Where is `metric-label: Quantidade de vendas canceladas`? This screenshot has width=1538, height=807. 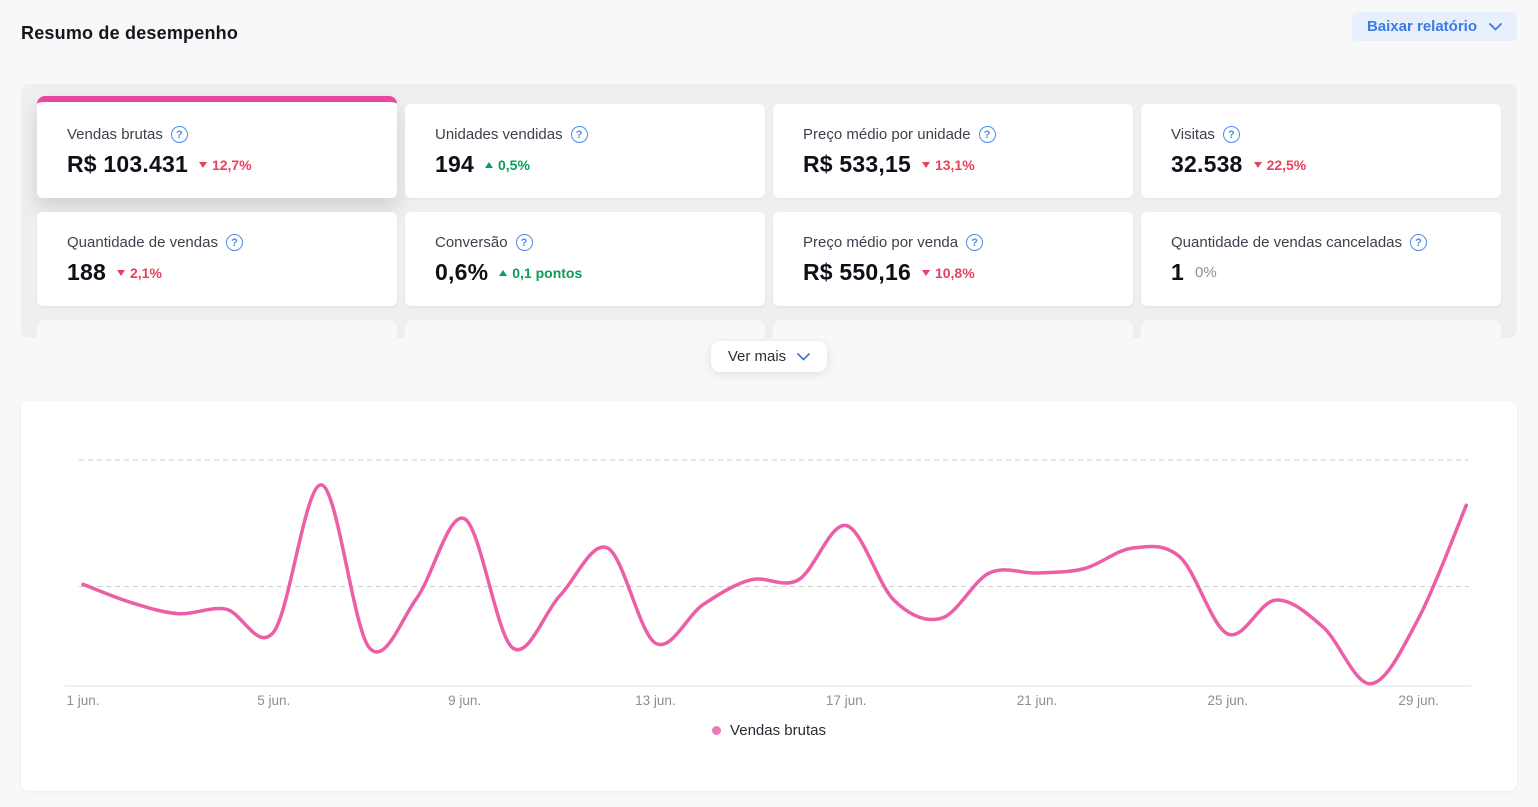
metric-label: Quantidade de vendas canceladas is located at coordinates (1287, 242).